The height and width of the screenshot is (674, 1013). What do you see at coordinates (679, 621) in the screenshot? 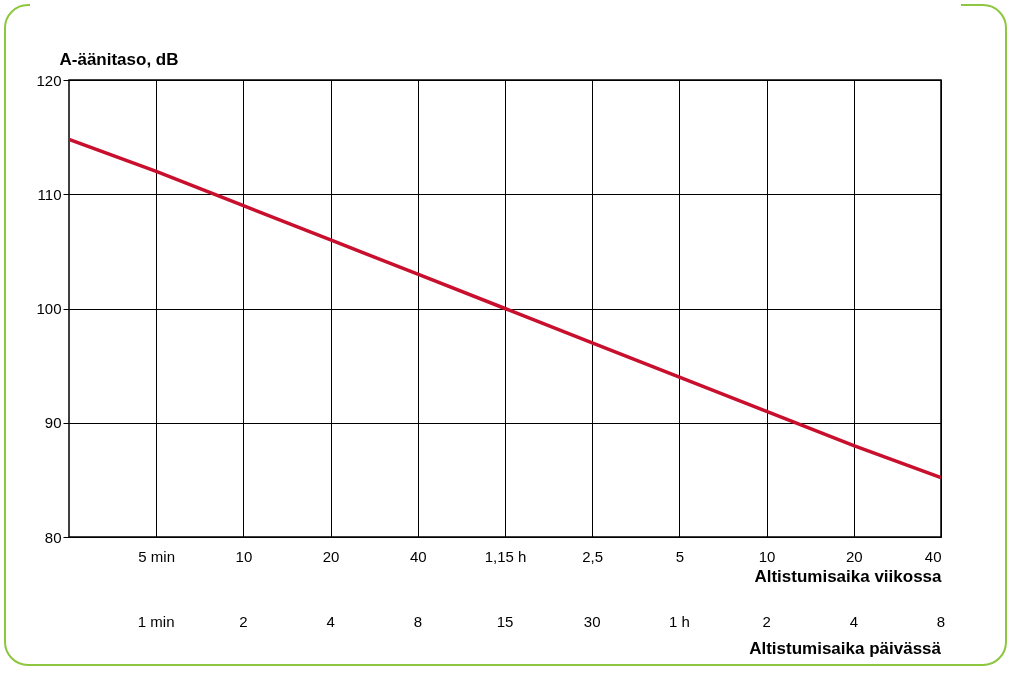
I see `text: 1 h` at bounding box center [679, 621].